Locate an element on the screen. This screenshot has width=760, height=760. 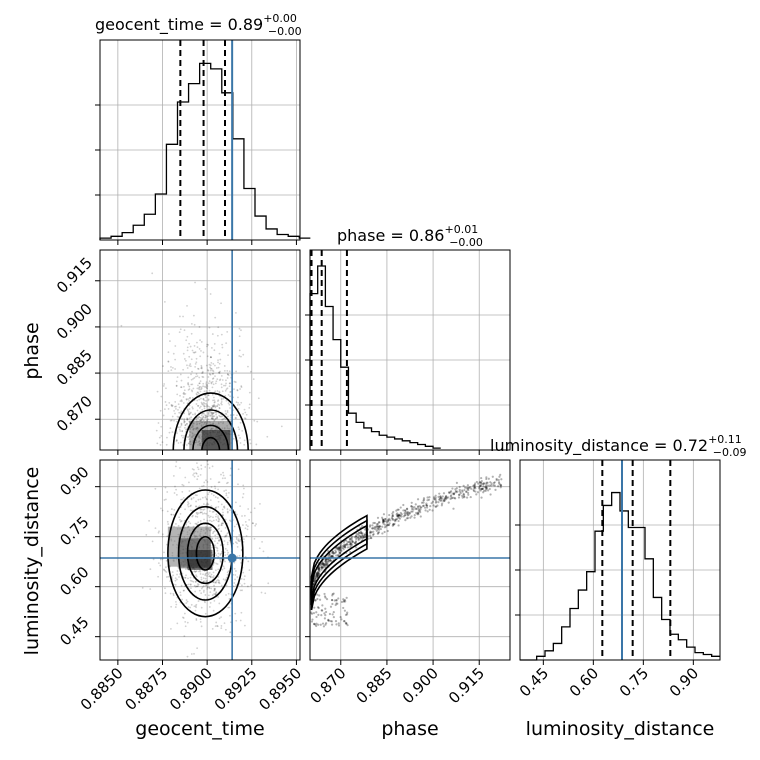
contour-lines is located at coordinates (267, 505).